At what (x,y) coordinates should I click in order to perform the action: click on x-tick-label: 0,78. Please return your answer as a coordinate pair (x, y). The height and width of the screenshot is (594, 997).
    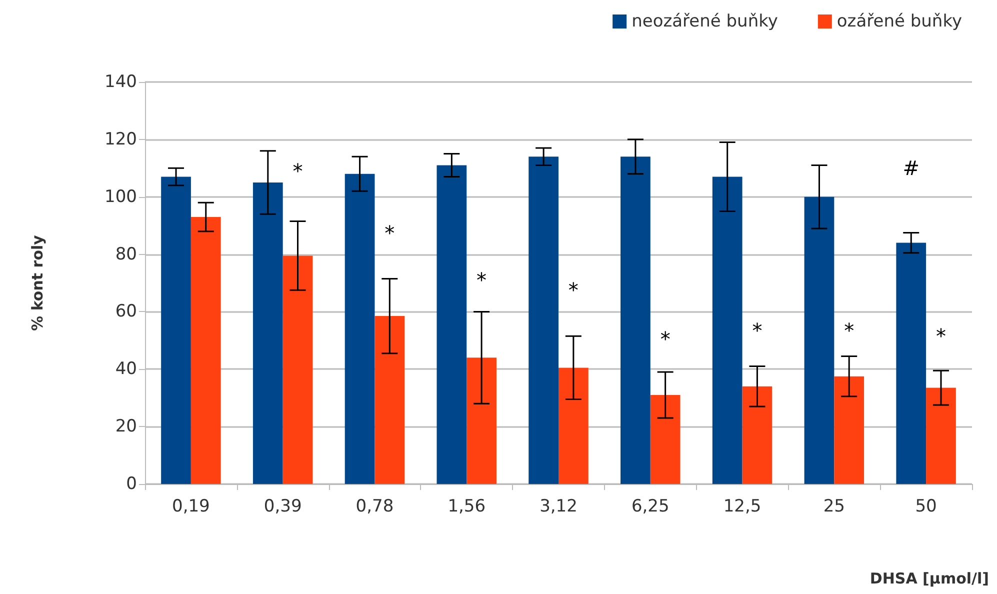
    Looking at the image, I should click on (375, 506).